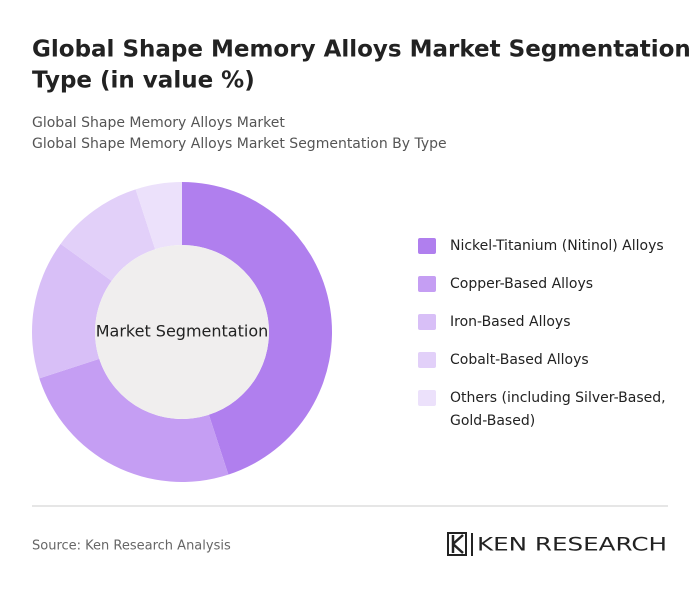 Image resolution: width=700 pixels, height=591 pixels. Describe the element at coordinates (158, 123) in the screenshot. I see `subtitle: Global Shape Memory Alloys Market` at that location.